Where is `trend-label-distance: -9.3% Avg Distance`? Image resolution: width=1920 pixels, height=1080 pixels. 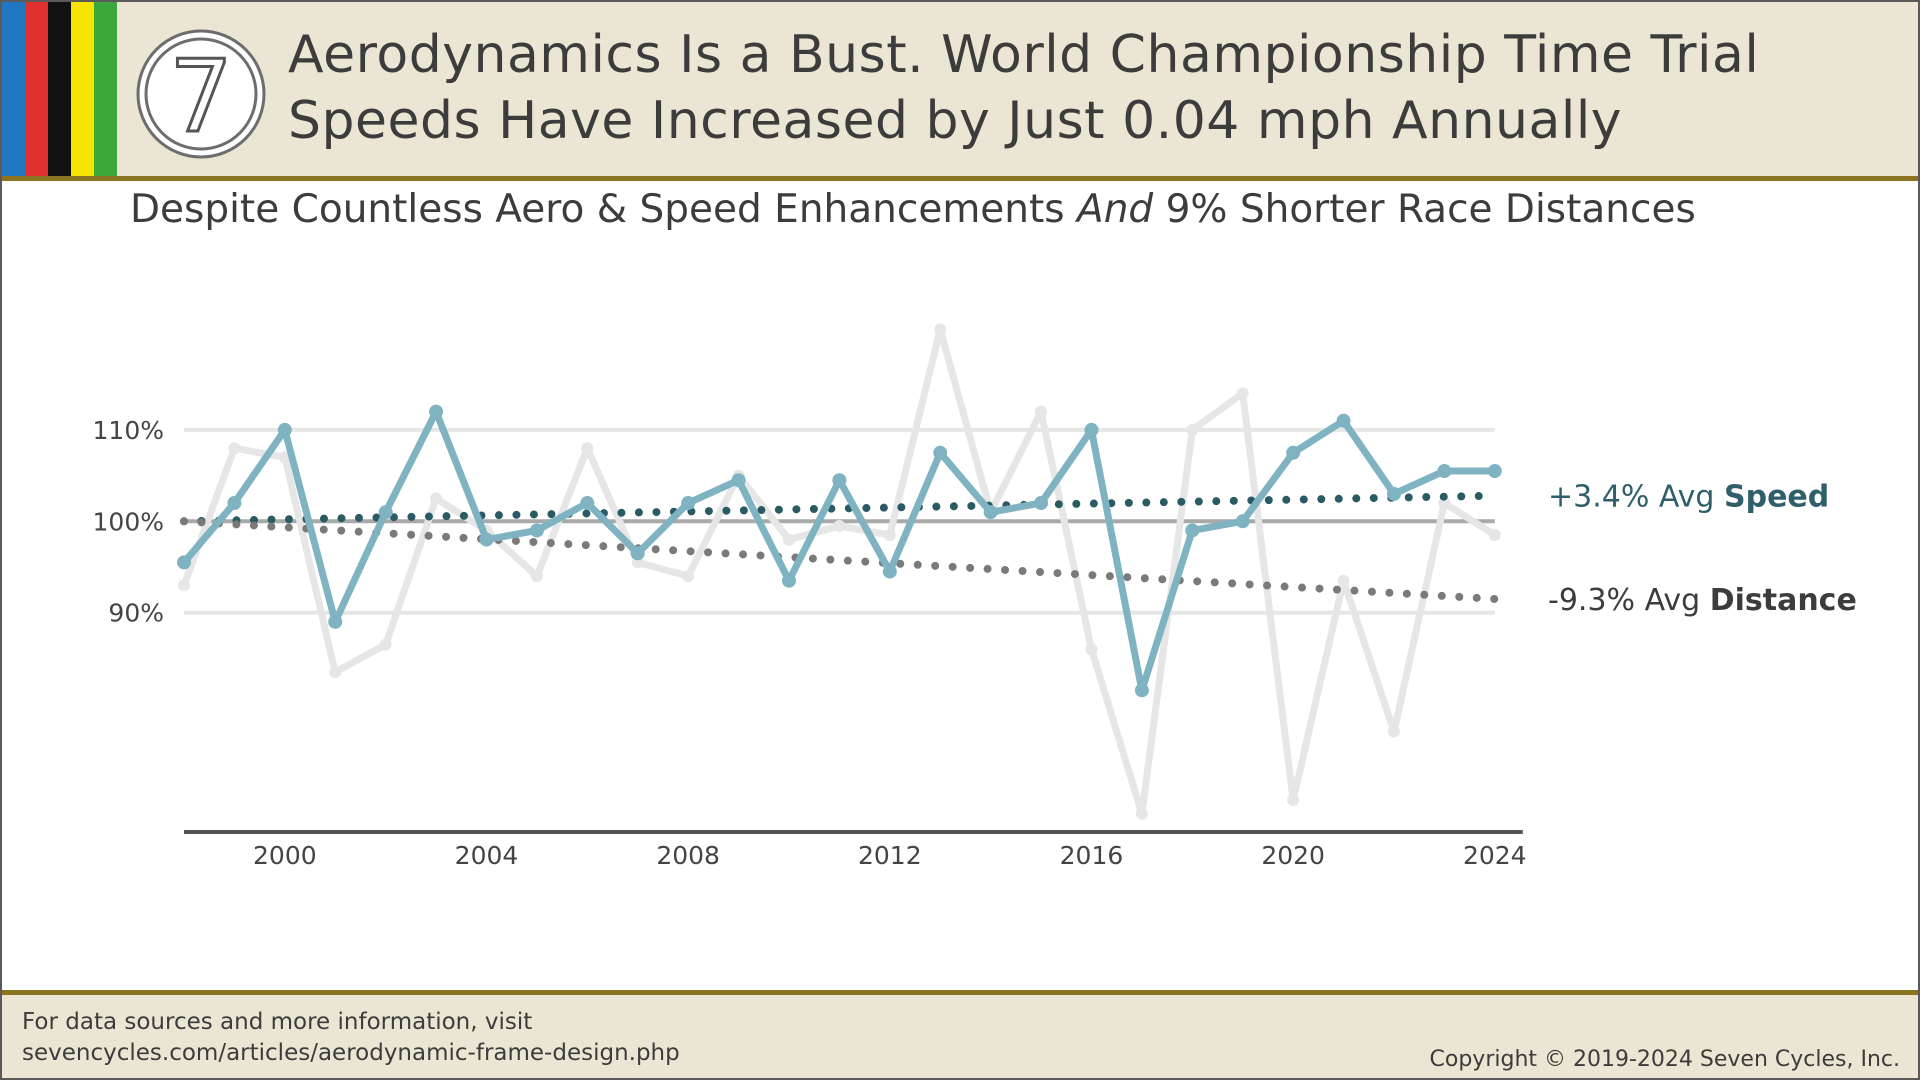
trend-label-distance: -9.3% Avg Distance is located at coordinates (1702, 600).